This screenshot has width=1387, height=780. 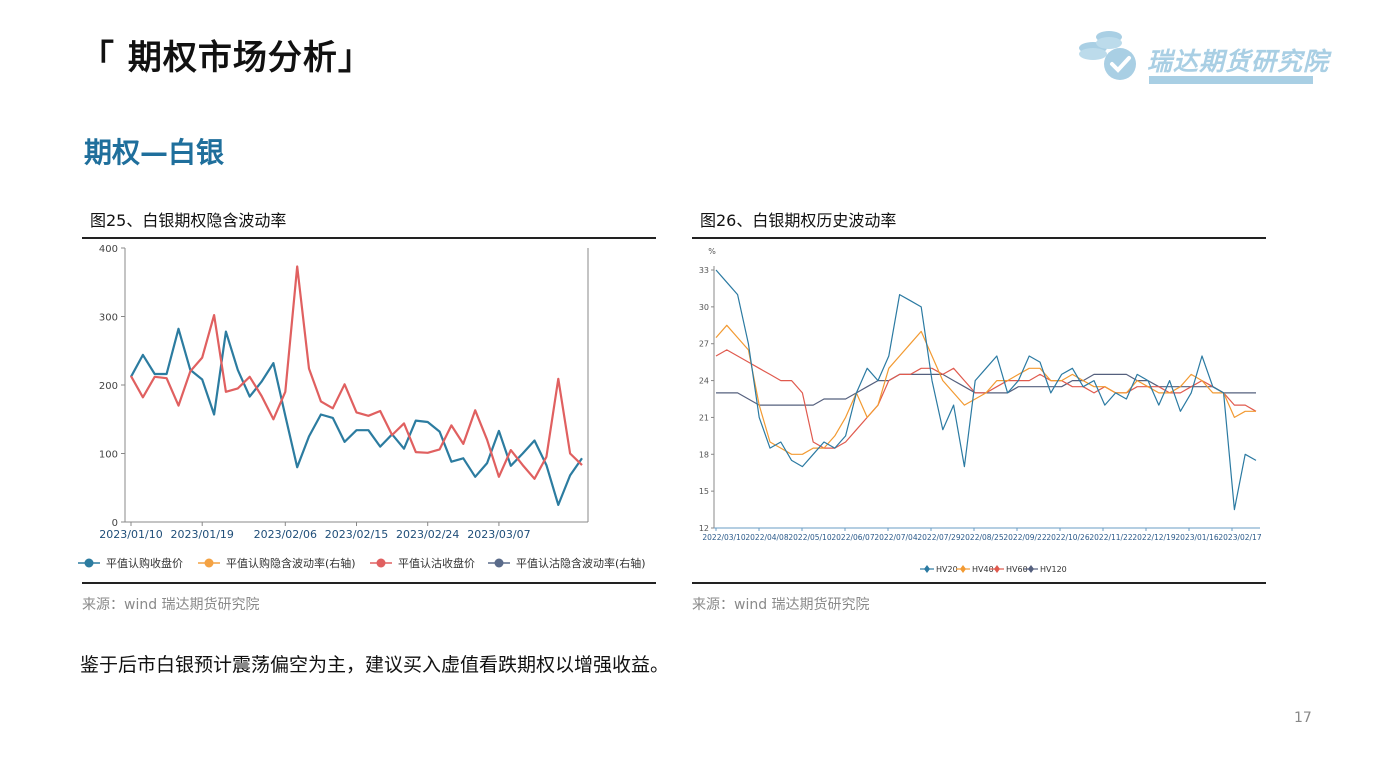 I want to click on page-title: 「 期权市场分析」, so click(x=226, y=58).